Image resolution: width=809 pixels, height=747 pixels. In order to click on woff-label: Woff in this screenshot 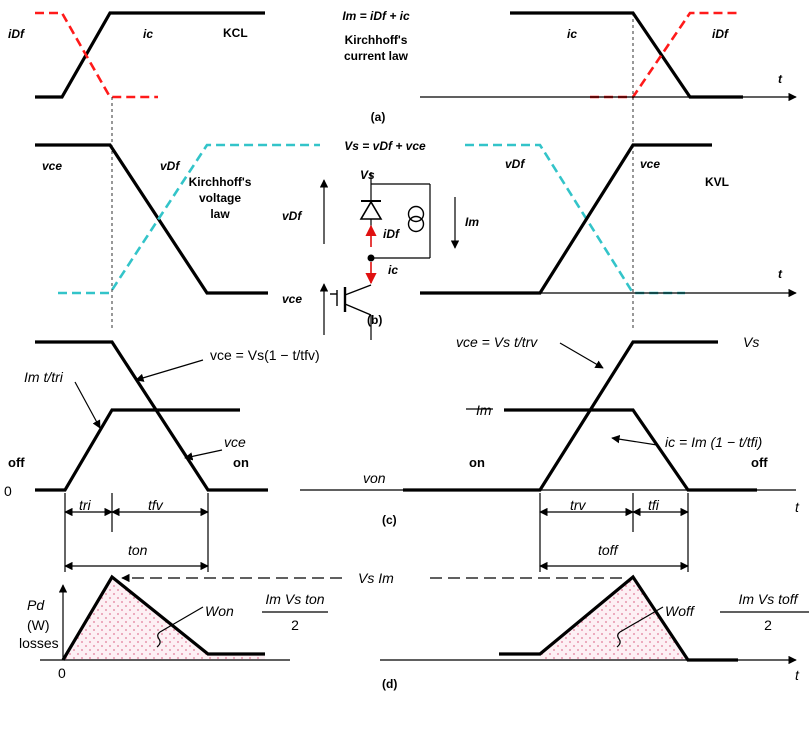, I will do `click(680, 611)`.